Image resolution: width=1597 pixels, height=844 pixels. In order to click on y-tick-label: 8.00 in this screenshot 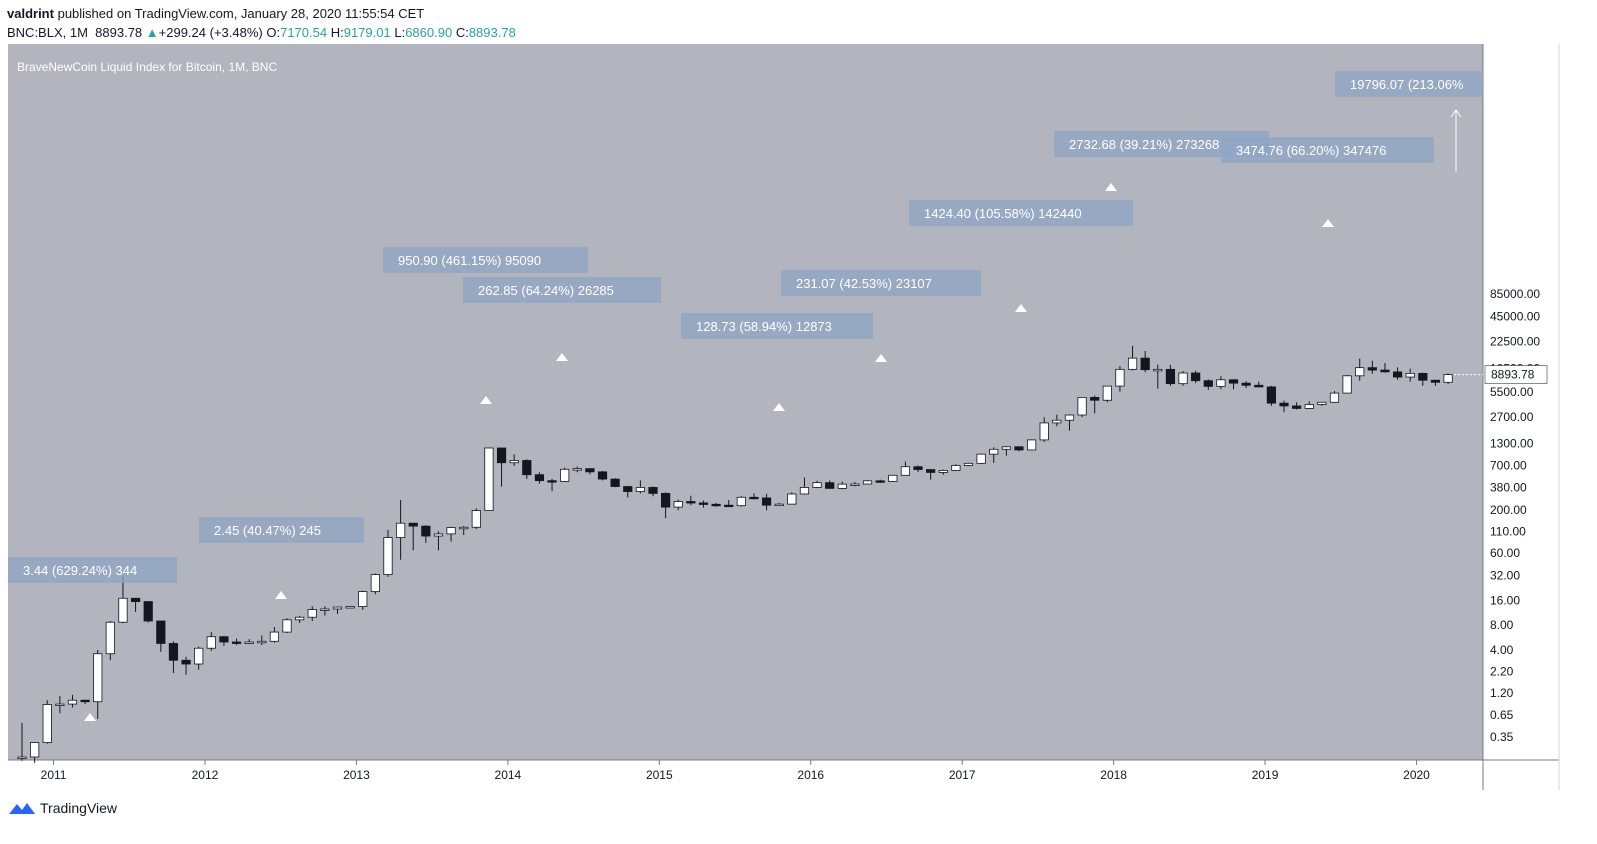, I will do `click(1502, 625)`.